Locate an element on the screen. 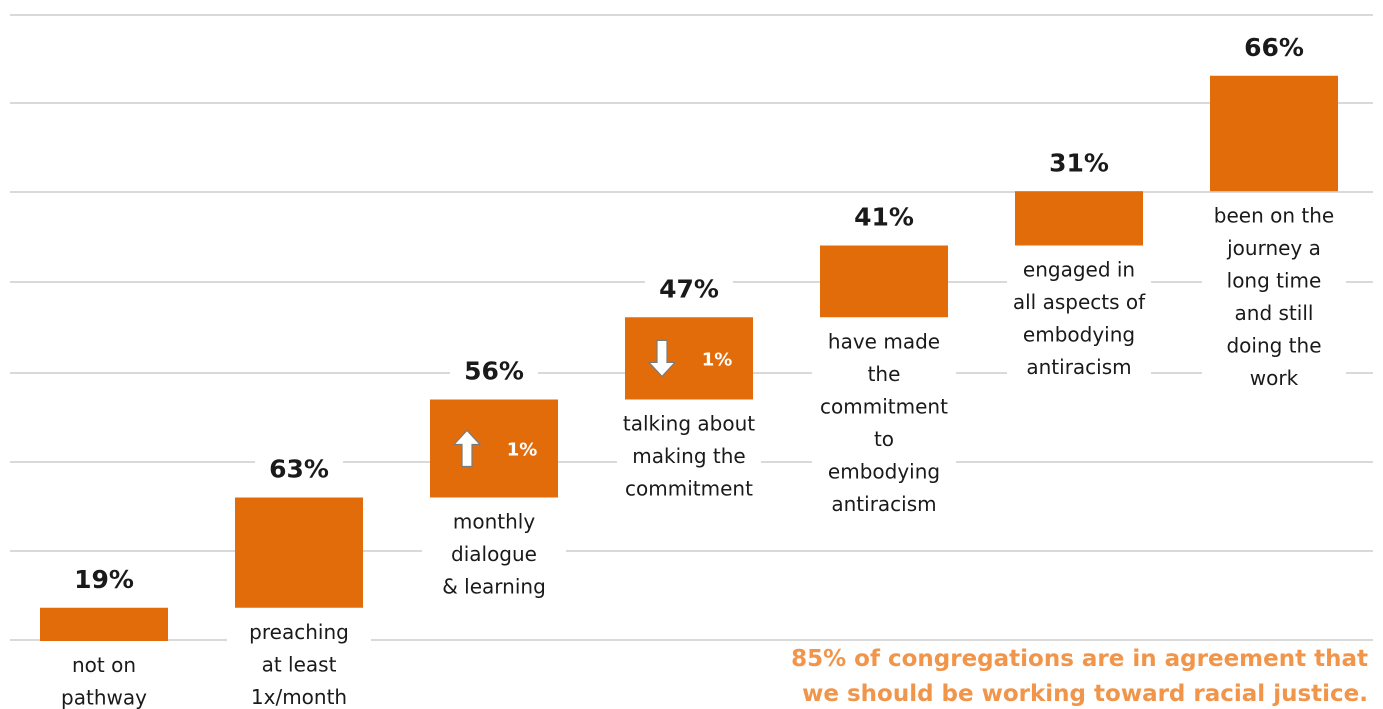 The width and height of the screenshot is (1383, 709). category-label-0-line-1: pathway is located at coordinates (104, 697).